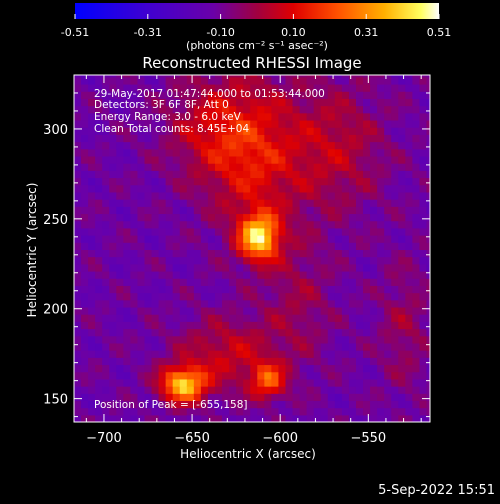  I want to click on colorbar-tick-label: -0.10, so click(220, 32).